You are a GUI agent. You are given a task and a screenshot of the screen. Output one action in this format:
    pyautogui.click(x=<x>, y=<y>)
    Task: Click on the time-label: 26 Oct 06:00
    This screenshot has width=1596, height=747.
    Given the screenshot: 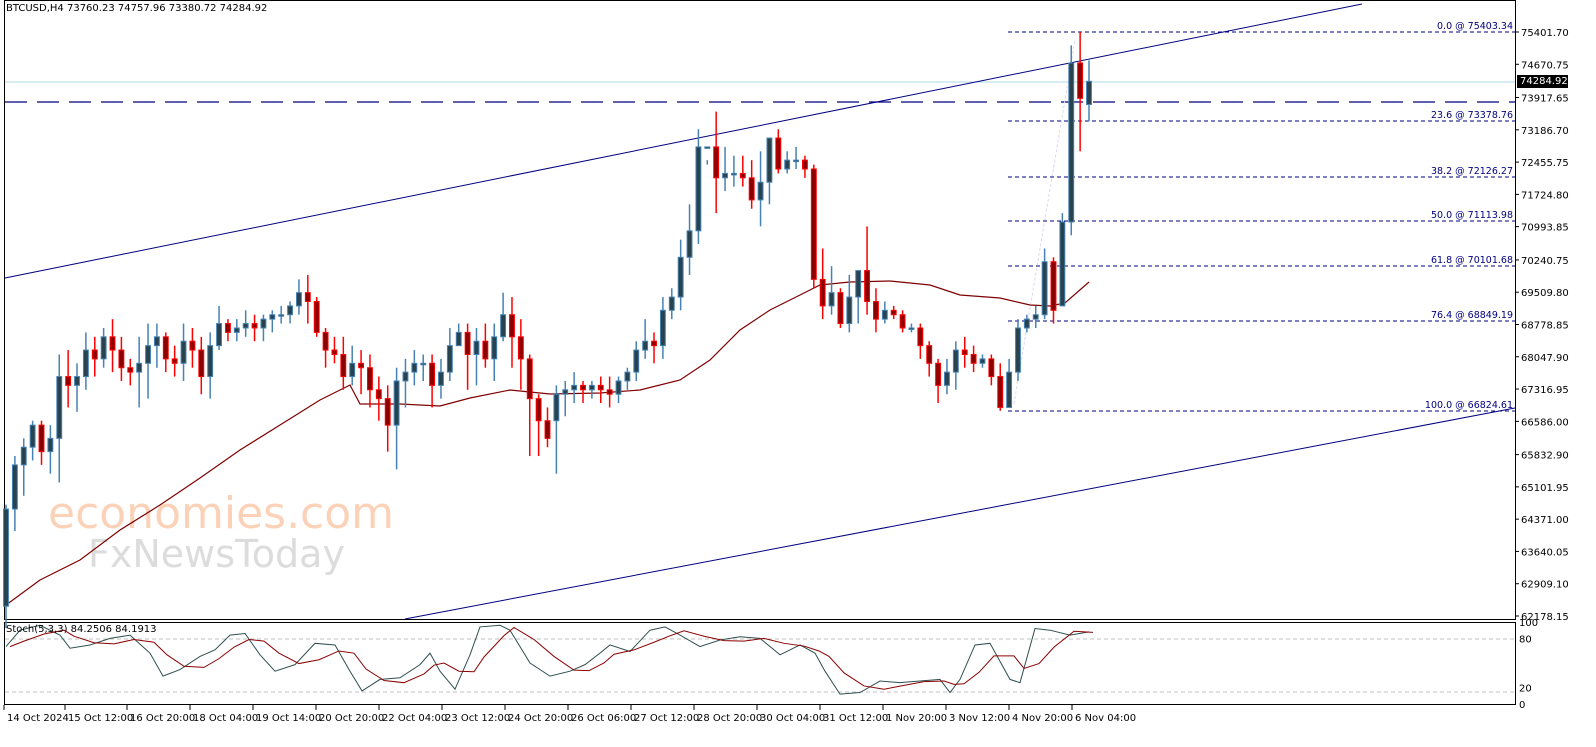 What is the action you would take?
    pyautogui.click(x=603, y=718)
    